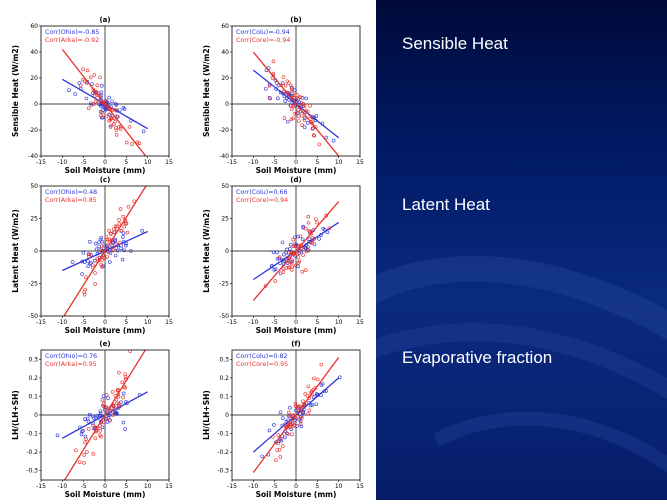 Image resolution: width=667 pixels, height=504 pixels. I want to click on panel-title: (c), so click(105, 180).